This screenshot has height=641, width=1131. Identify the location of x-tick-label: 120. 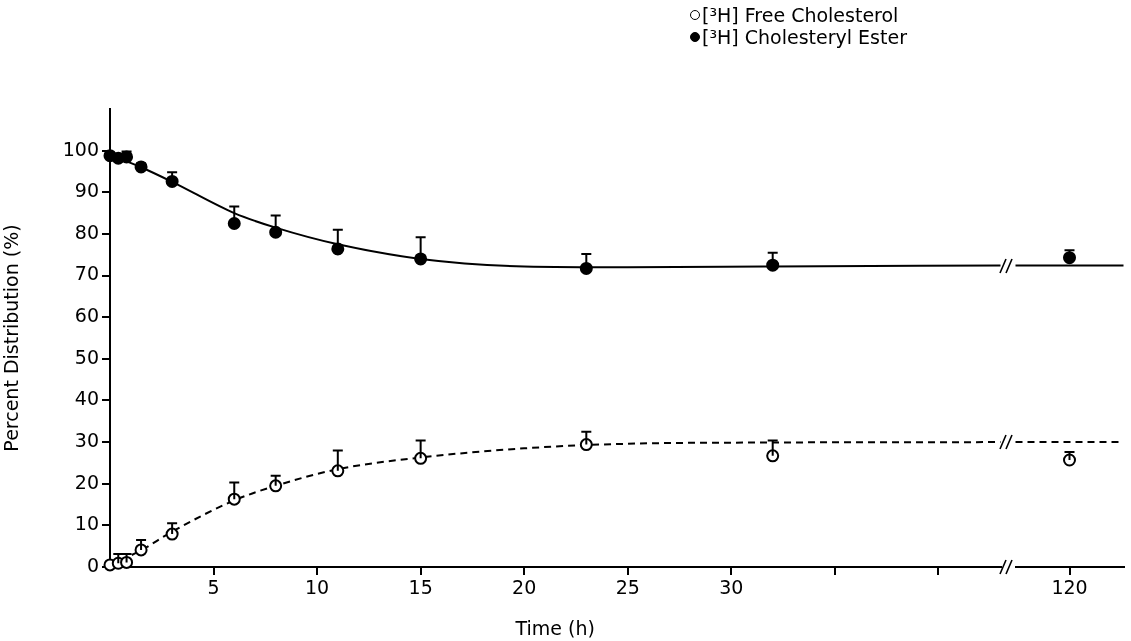
(1069, 587).